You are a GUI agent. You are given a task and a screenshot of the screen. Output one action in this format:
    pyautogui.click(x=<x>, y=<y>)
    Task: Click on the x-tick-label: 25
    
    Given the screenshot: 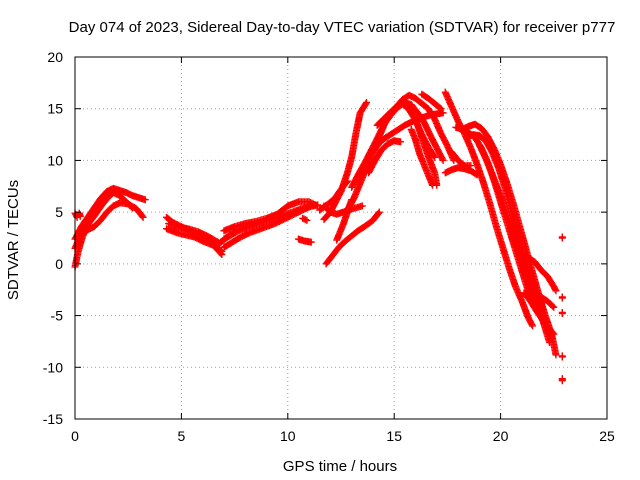 What is the action you would take?
    pyautogui.click(x=607, y=436)
    